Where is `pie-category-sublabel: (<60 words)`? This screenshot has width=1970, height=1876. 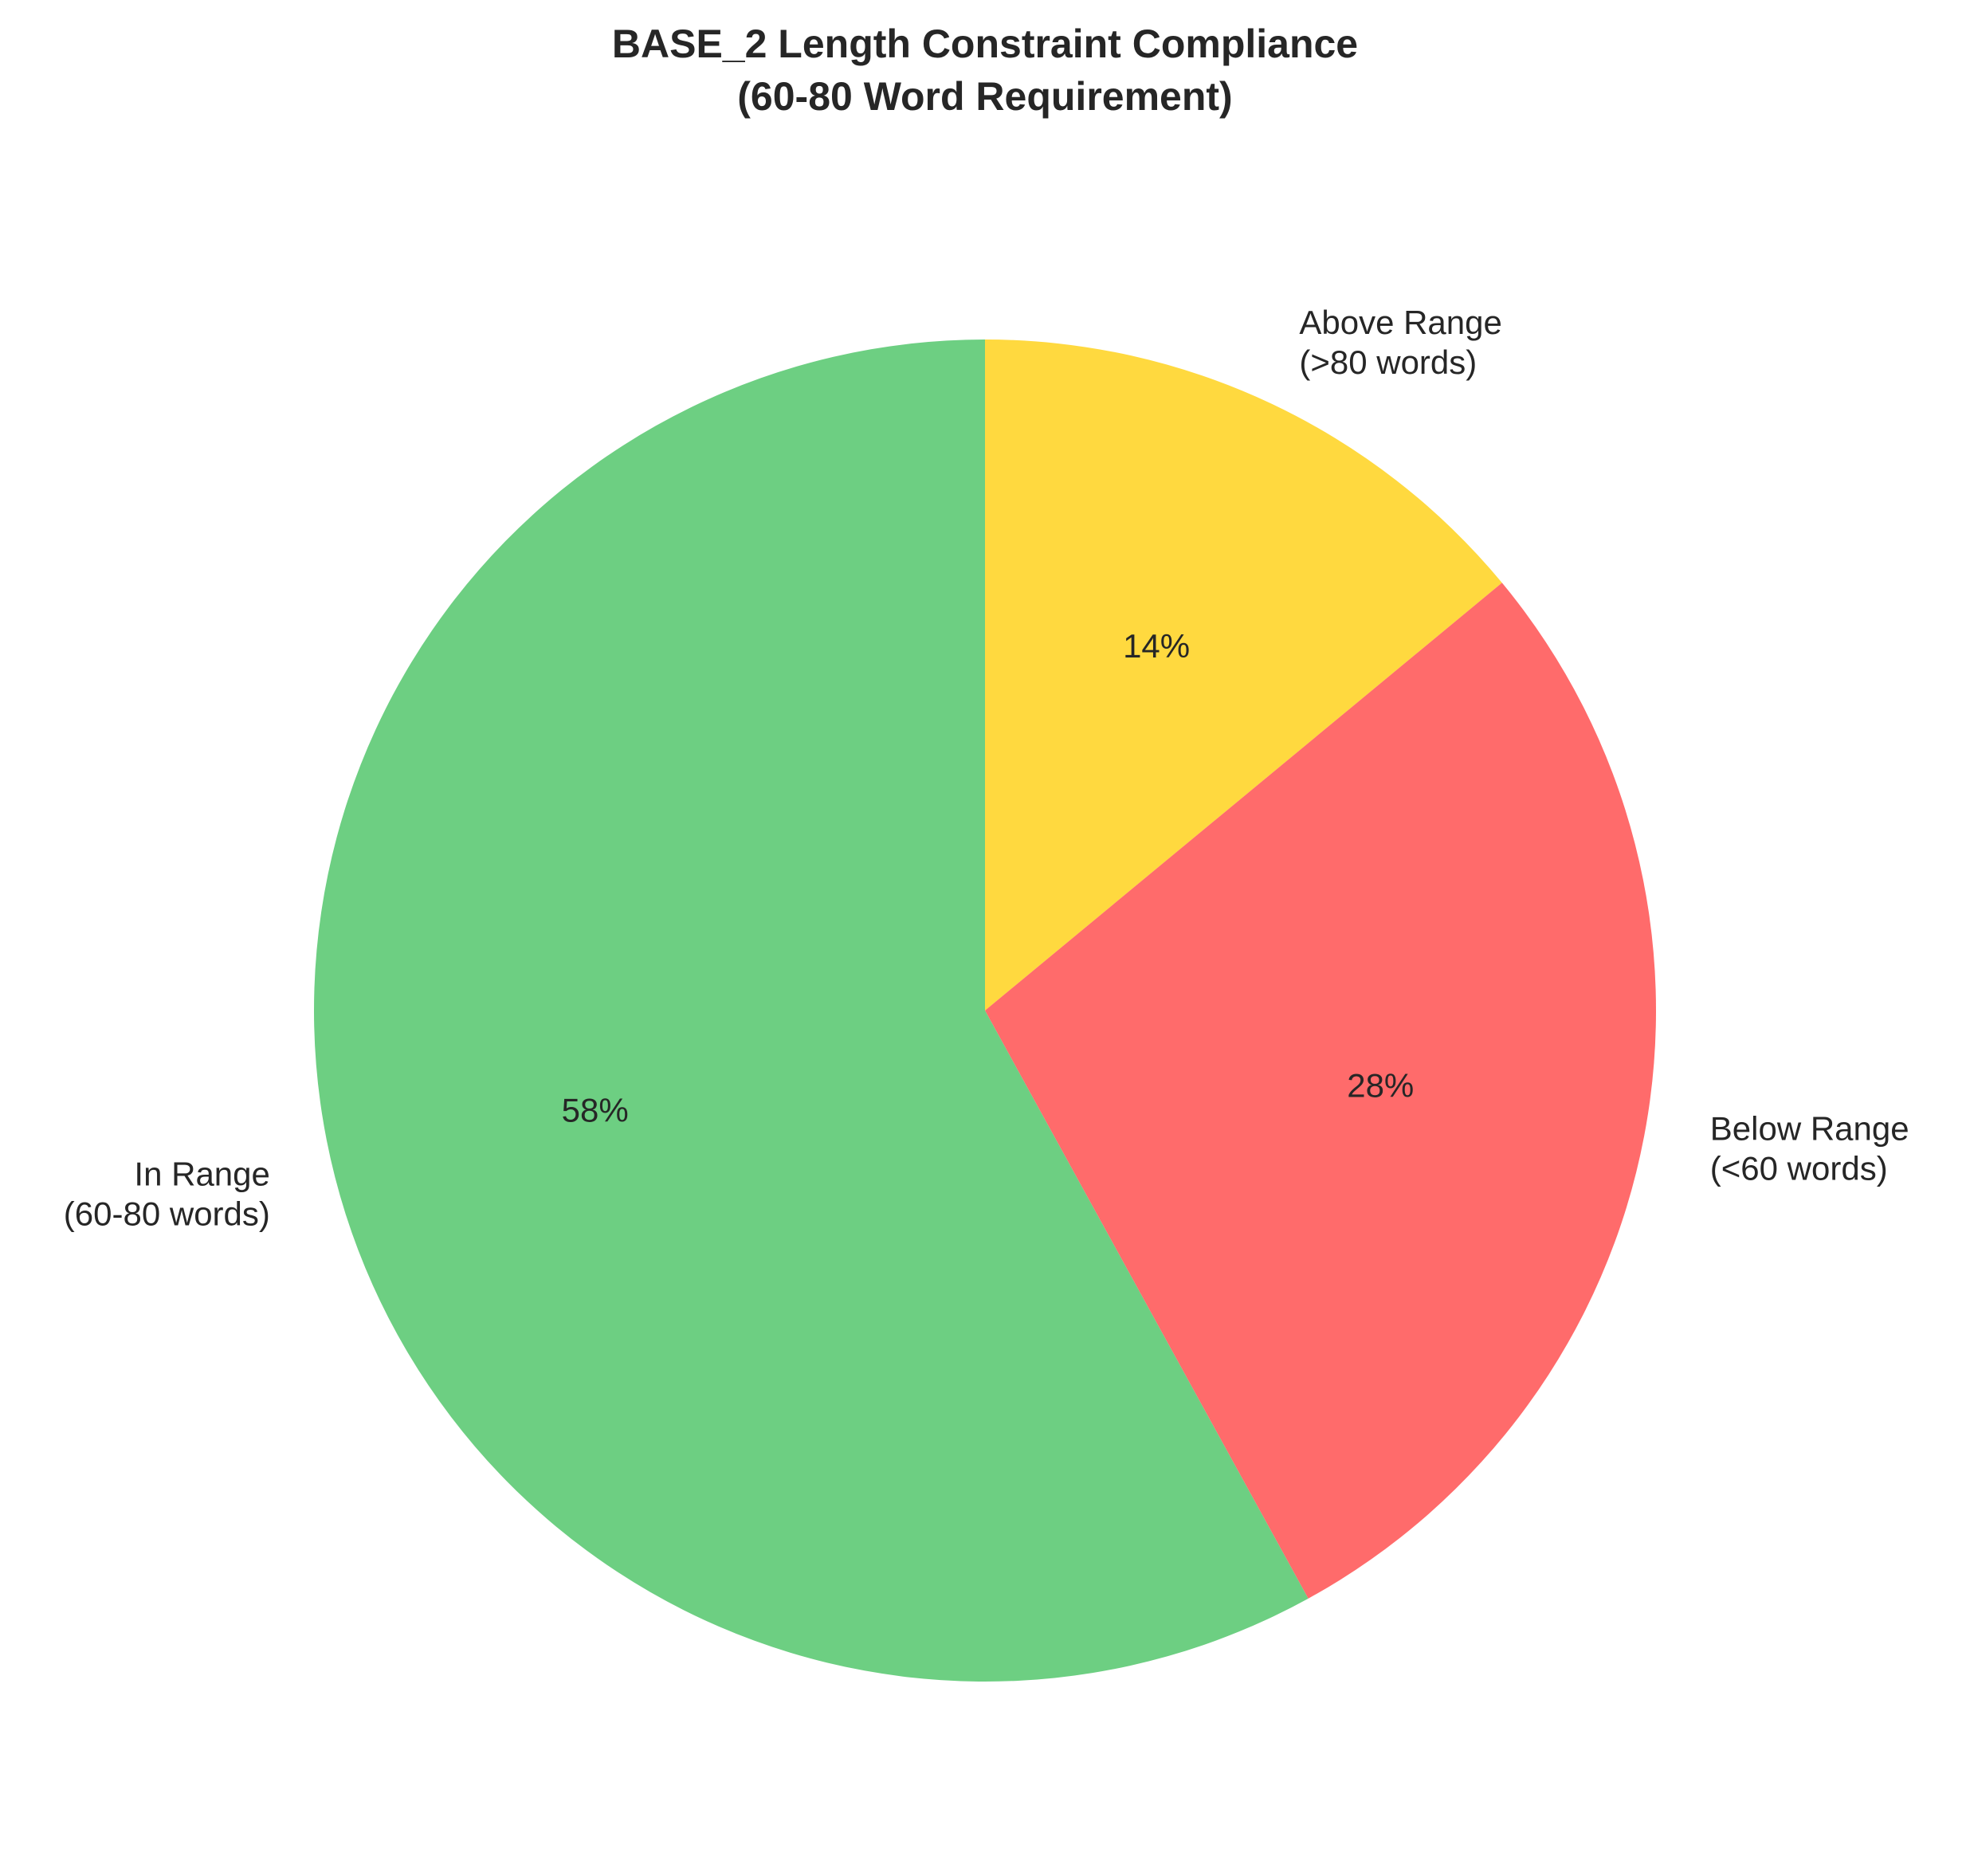
pie-category-sublabel: (<60 words) is located at coordinates (1799, 1168).